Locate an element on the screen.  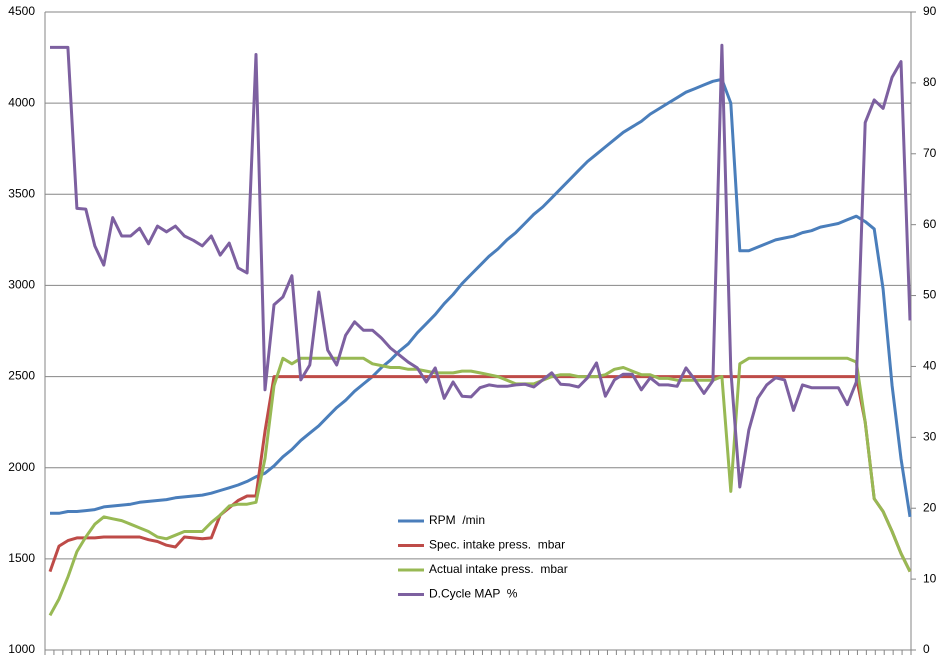
y2-tick-label: 0 is located at coordinates (926, 649).